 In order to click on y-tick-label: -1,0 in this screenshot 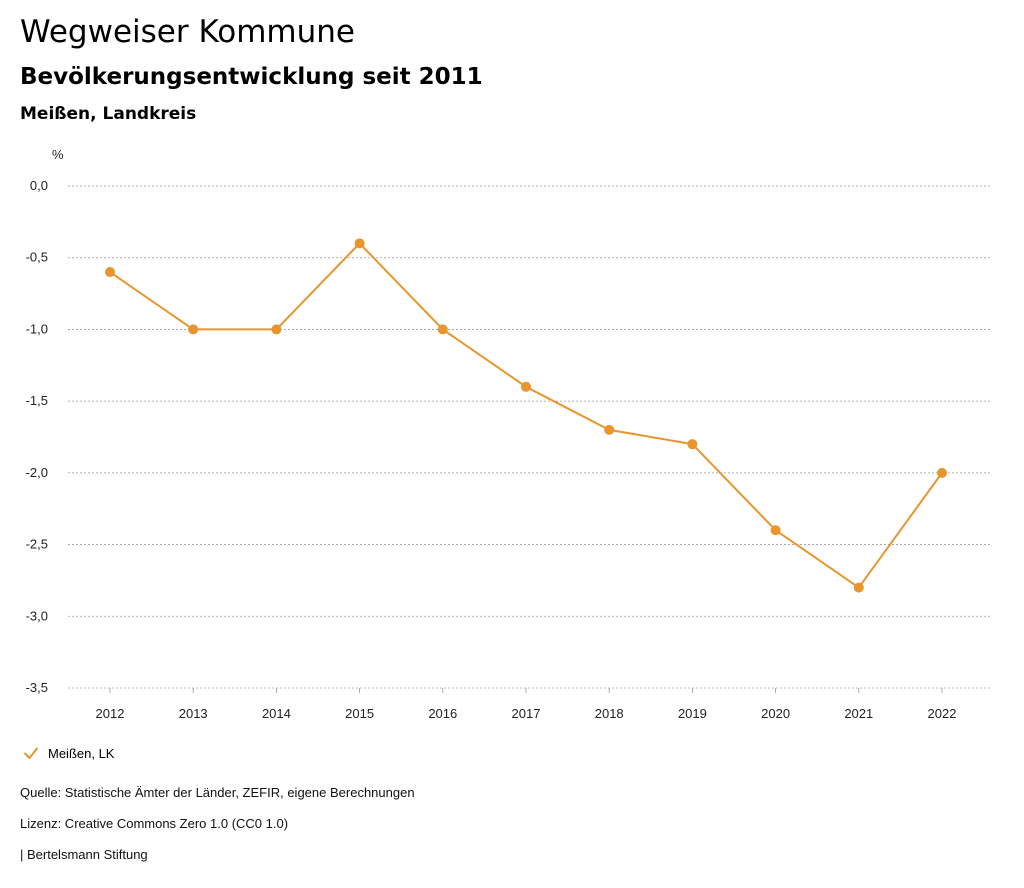, I will do `click(37, 328)`.